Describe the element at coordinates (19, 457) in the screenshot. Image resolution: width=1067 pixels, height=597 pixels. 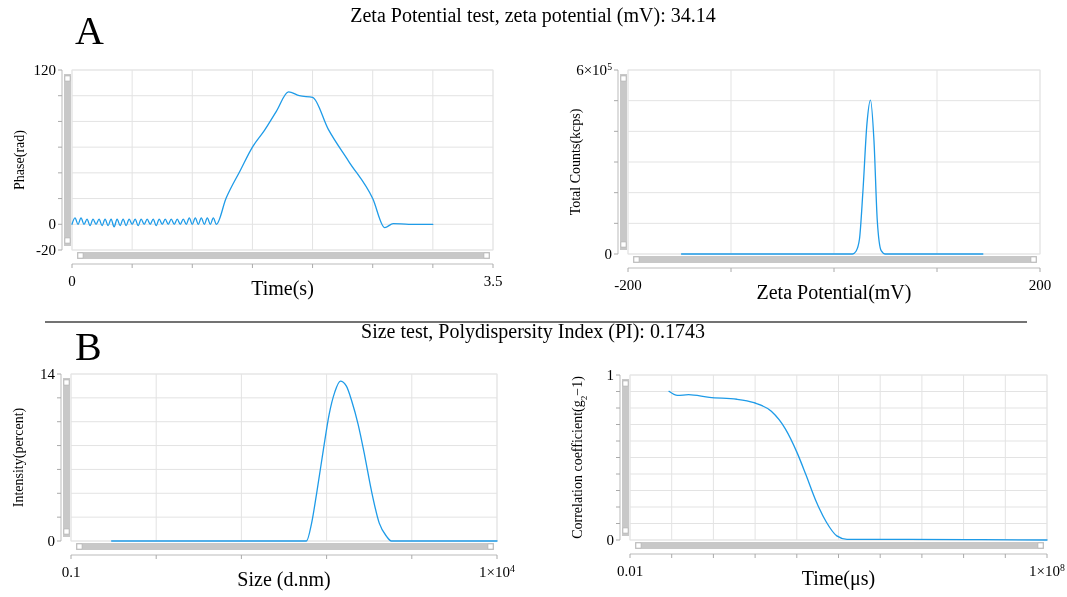
I see `y-axis-title: Intensity(percent)` at that location.